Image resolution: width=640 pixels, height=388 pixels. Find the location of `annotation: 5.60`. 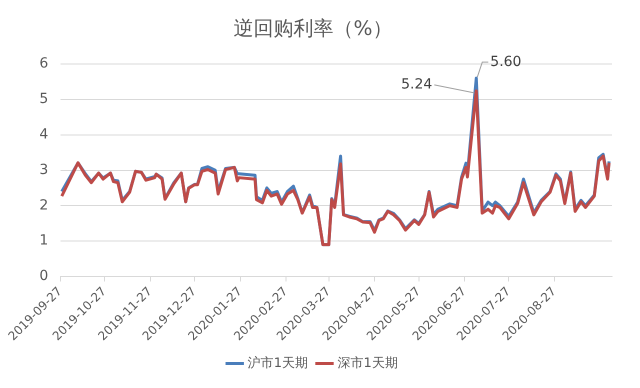

annotation: 5.60 is located at coordinates (506, 62).